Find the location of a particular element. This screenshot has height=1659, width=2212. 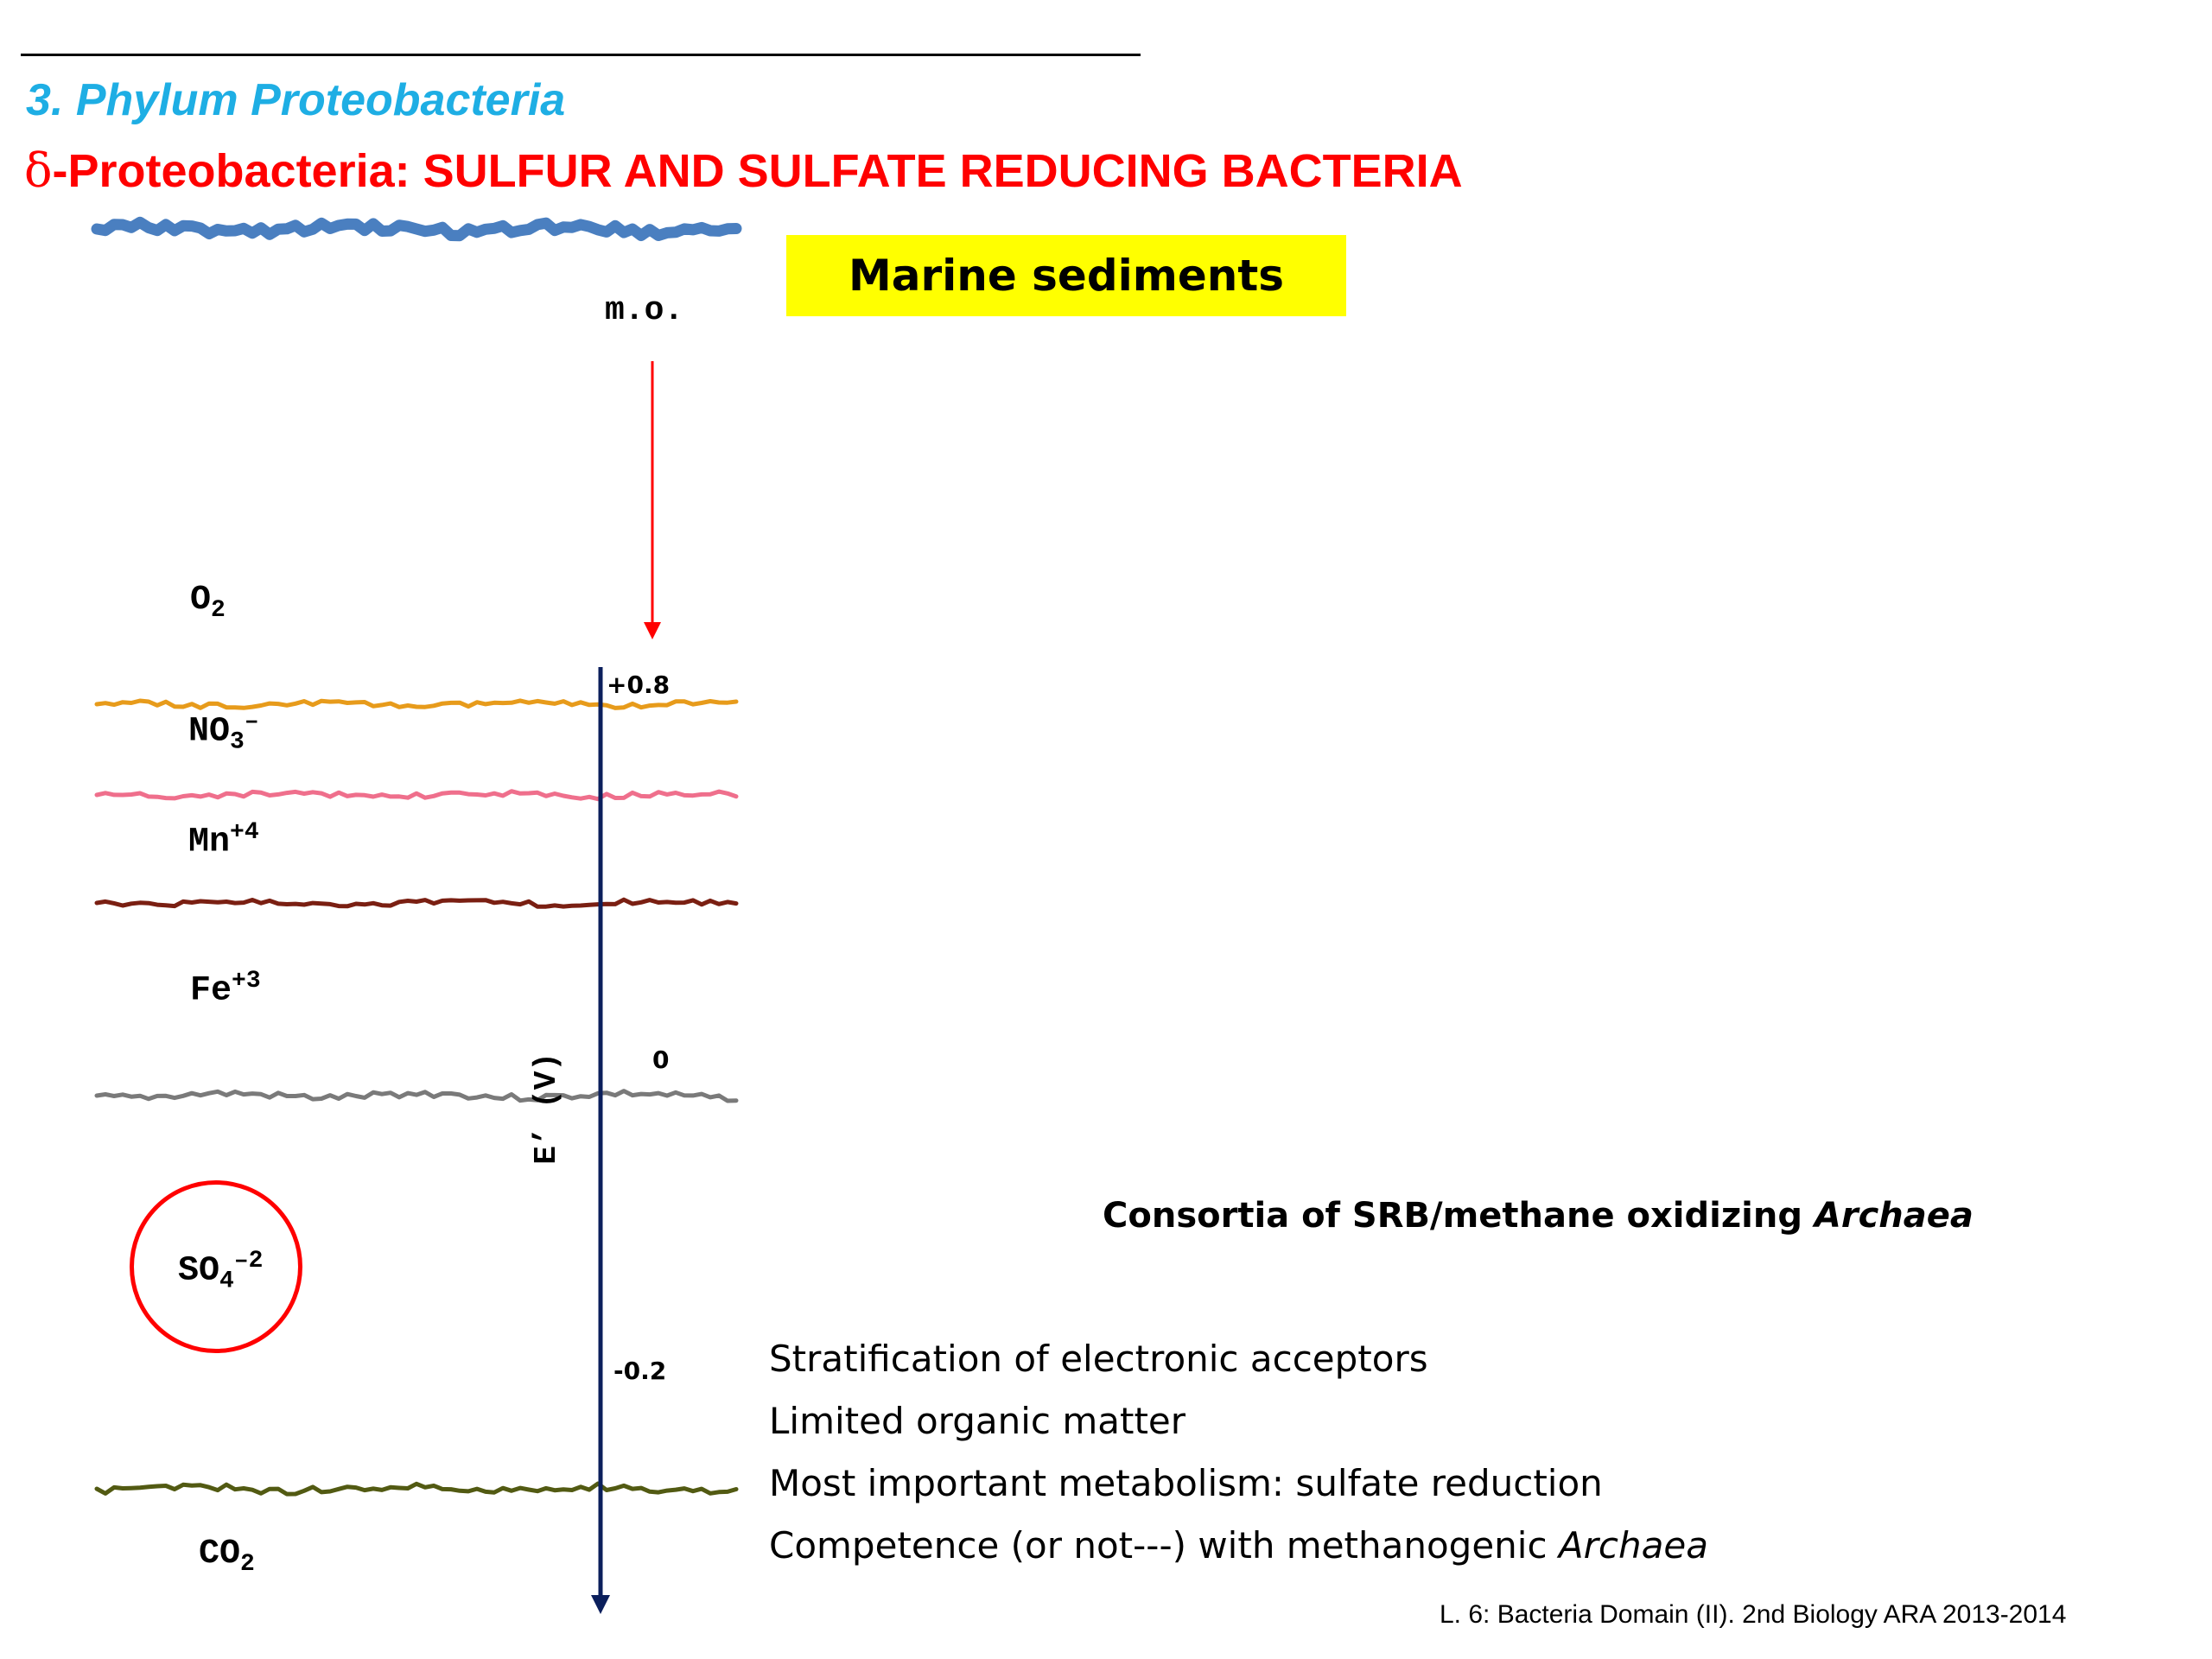

environment-label: Marine sediments is located at coordinates (1066, 275).